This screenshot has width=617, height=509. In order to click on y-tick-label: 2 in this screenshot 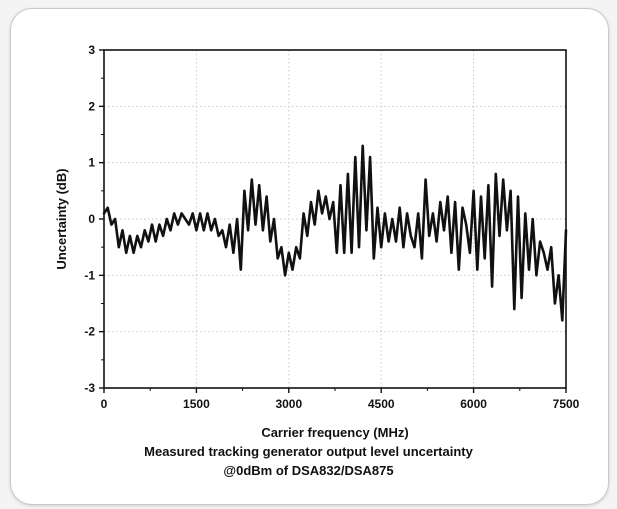, I will do `click(91, 106)`.